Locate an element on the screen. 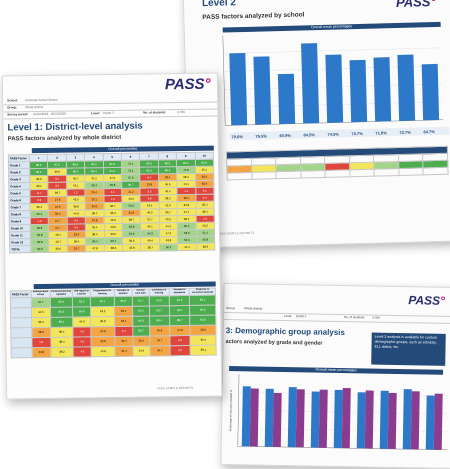  table-cell: 90.8 is located at coordinates (203, 320).